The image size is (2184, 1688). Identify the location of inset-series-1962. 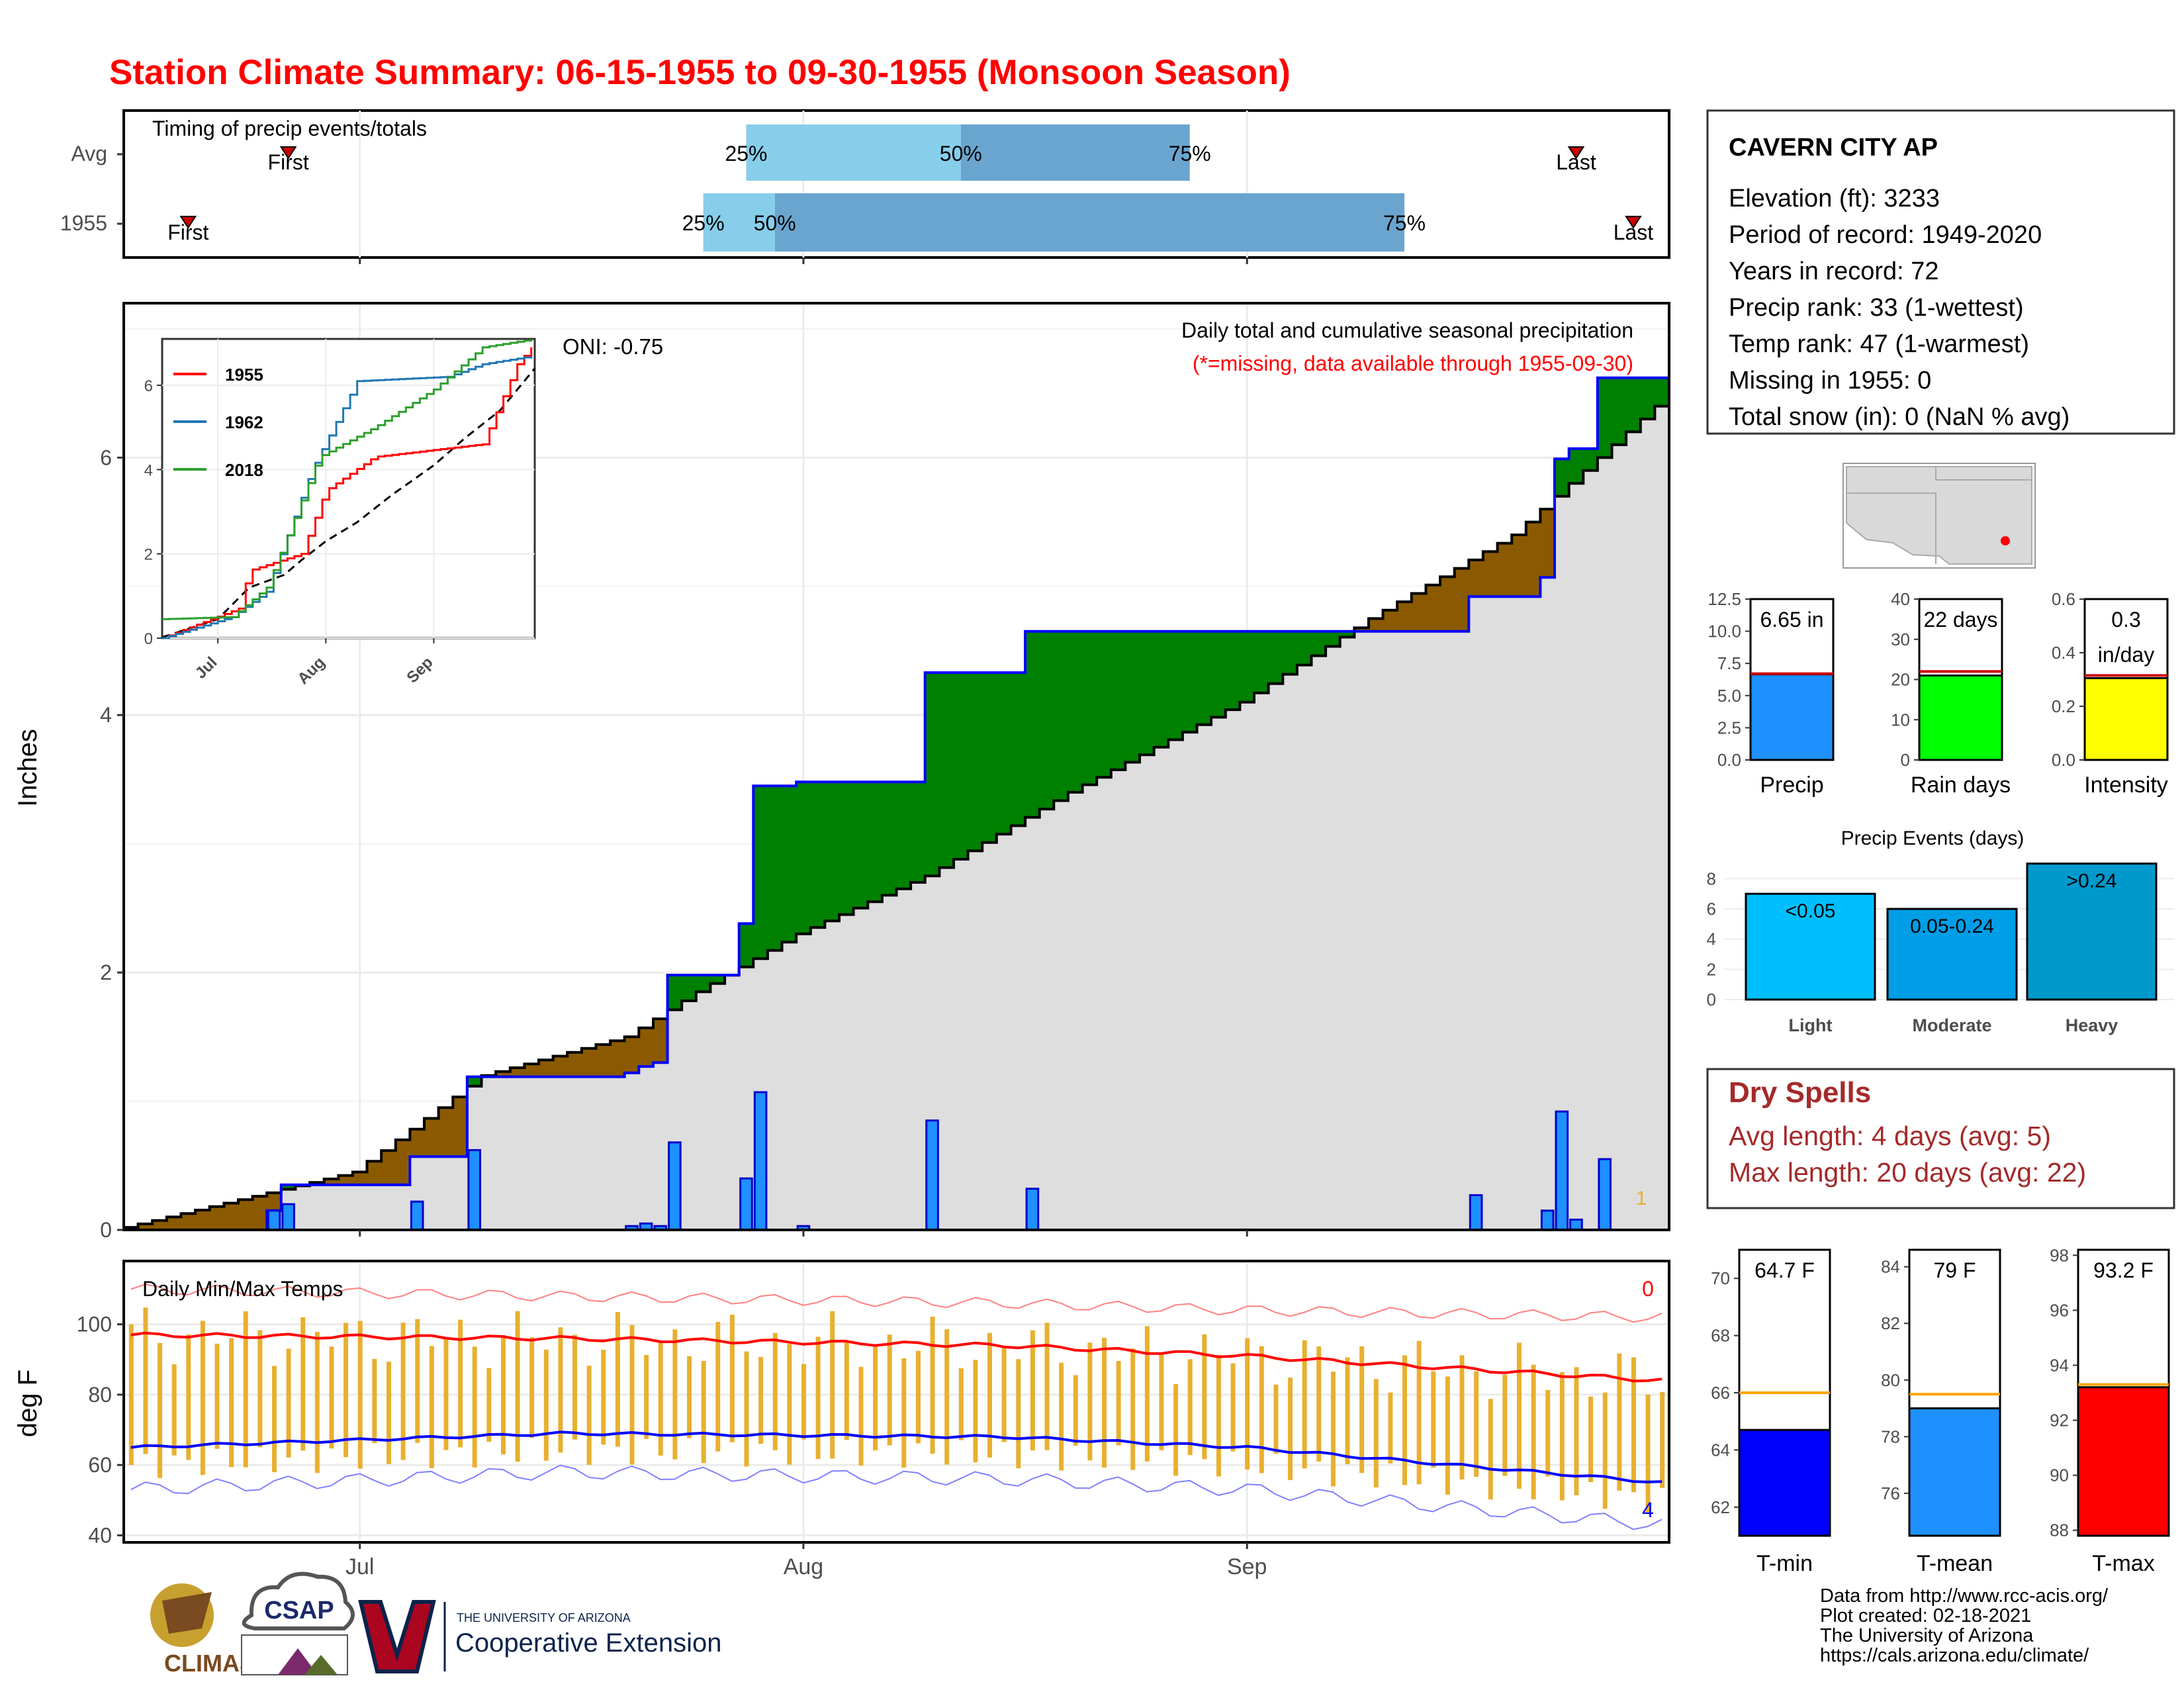
(348, 497).